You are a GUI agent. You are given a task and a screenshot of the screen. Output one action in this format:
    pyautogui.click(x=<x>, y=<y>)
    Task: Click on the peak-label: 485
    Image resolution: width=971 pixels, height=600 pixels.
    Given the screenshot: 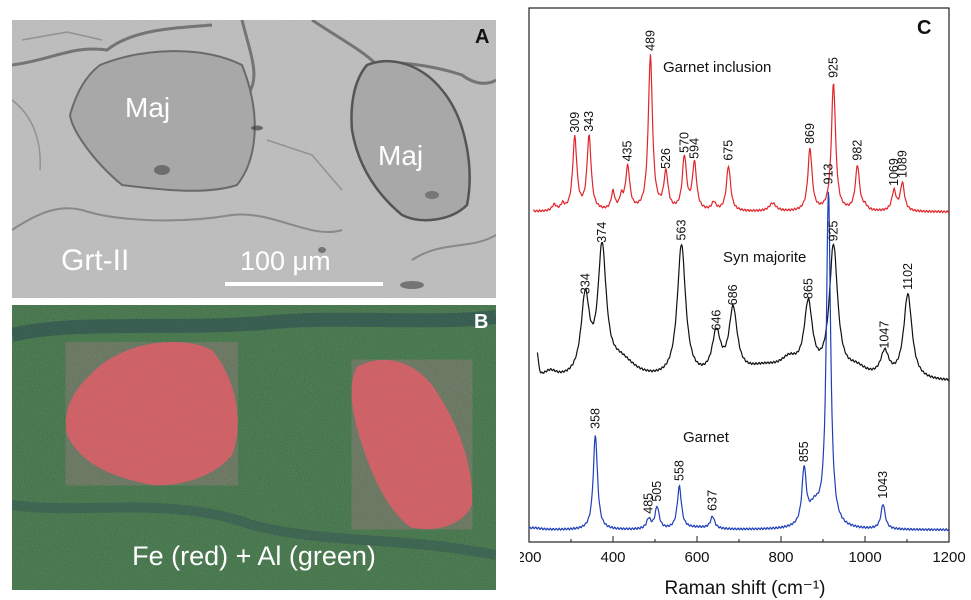 What is the action you would take?
    pyautogui.click(x=649, y=503)
    